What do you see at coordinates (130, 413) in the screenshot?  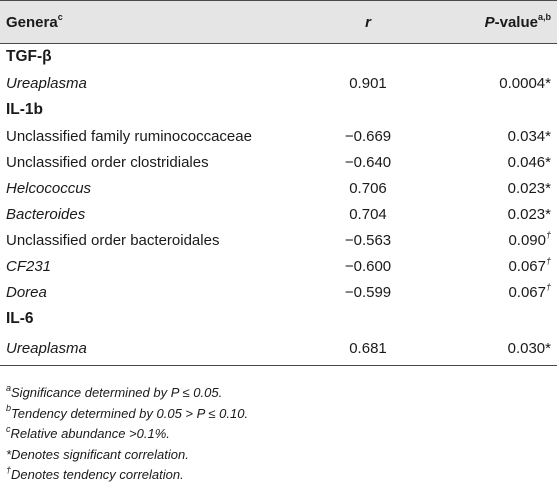 I see `footnote-text: Tendency determined by 0.05 > P ≤ 0.10.` at bounding box center [130, 413].